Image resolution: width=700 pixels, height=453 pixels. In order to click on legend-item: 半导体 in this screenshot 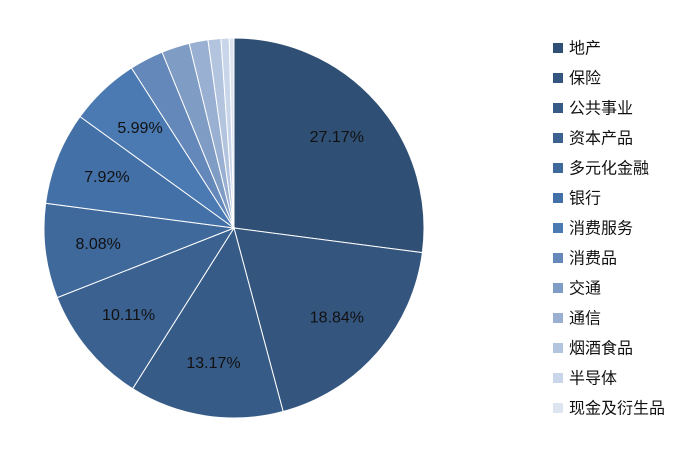, I will do `click(585, 378)`.